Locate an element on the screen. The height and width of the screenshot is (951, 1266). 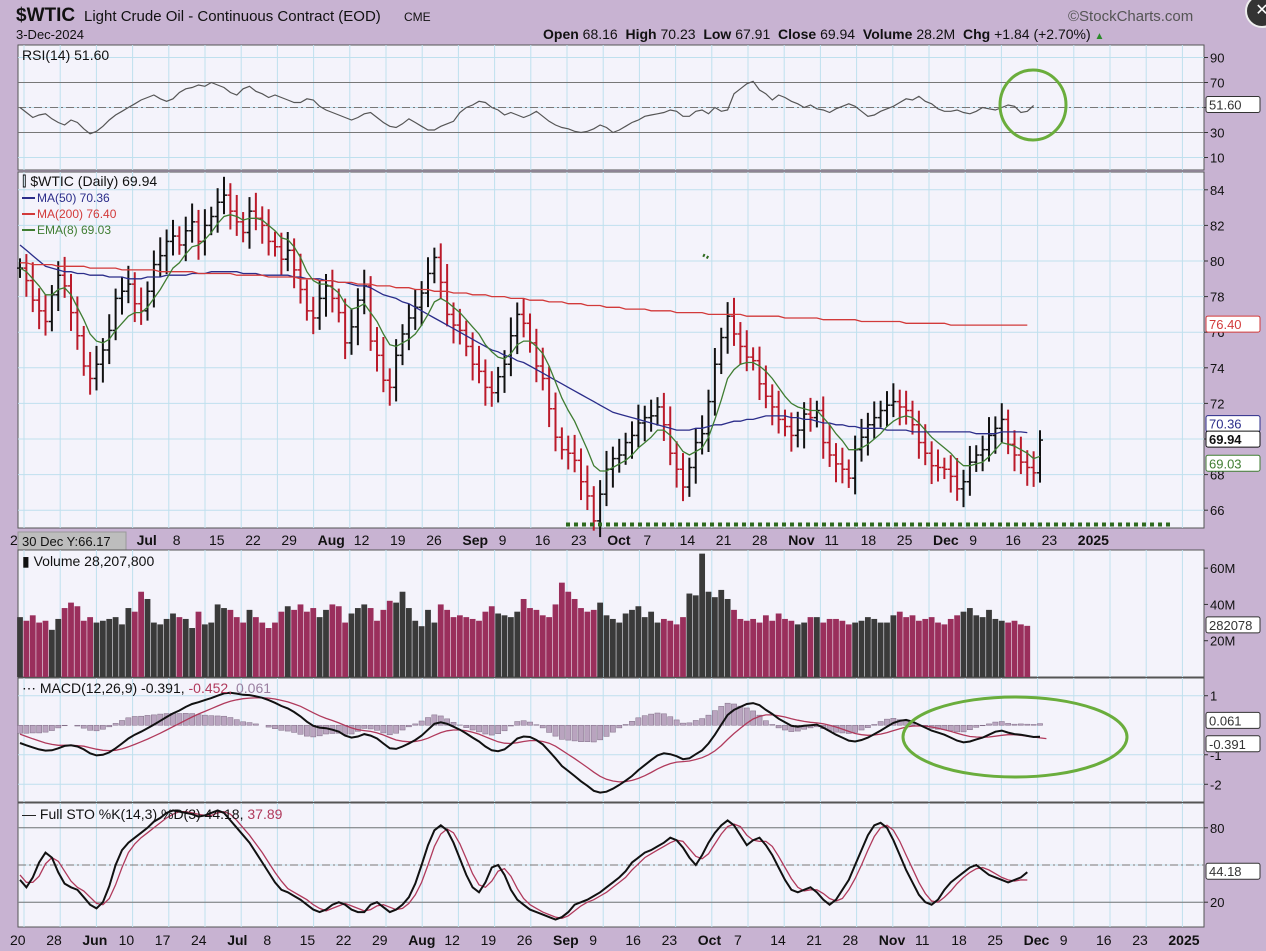
date-axis-bottom-label: 19 is located at coordinates (489, 940).